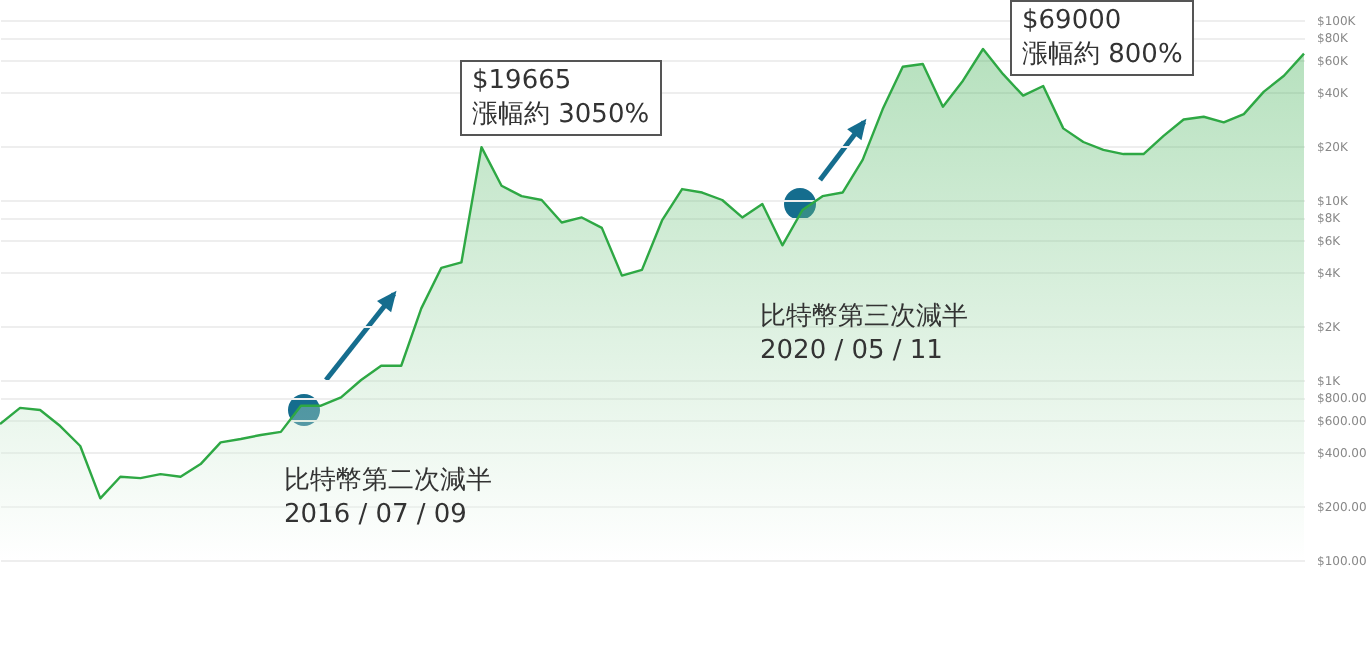 The height and width of the screenshot is (672, 1366). Describe the element at coordinates (1102, 38) in the screenshot. I see `annotation: $69000 漲幅約 800%` at that location.